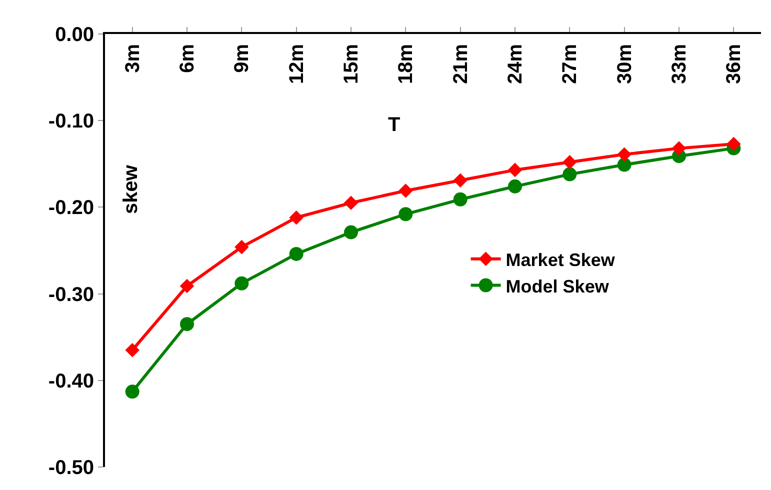  Describe the element at coordinates (351, 64) in the screenshot. I see `x-tick-label: 15m` at that location.